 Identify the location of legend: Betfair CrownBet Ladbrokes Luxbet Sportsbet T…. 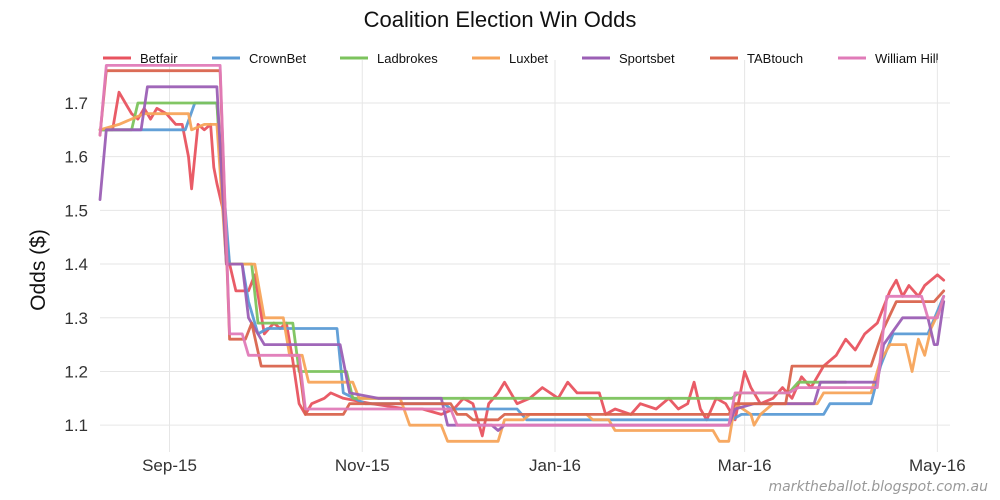
(521, 58).